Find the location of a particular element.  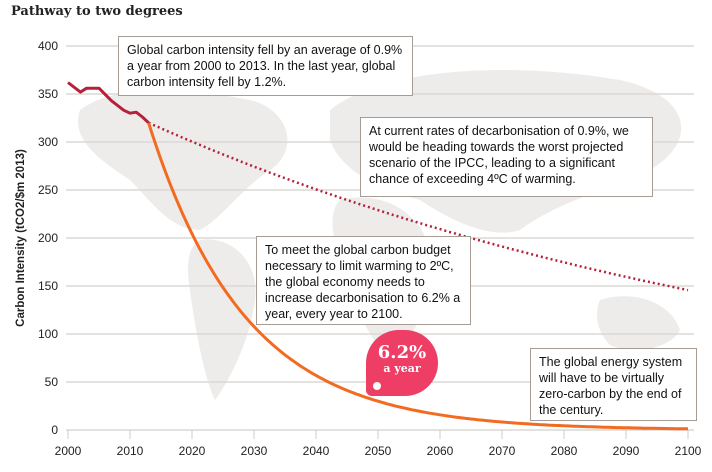

x-tick-label: 2070 is located at coordinates (502, 451).